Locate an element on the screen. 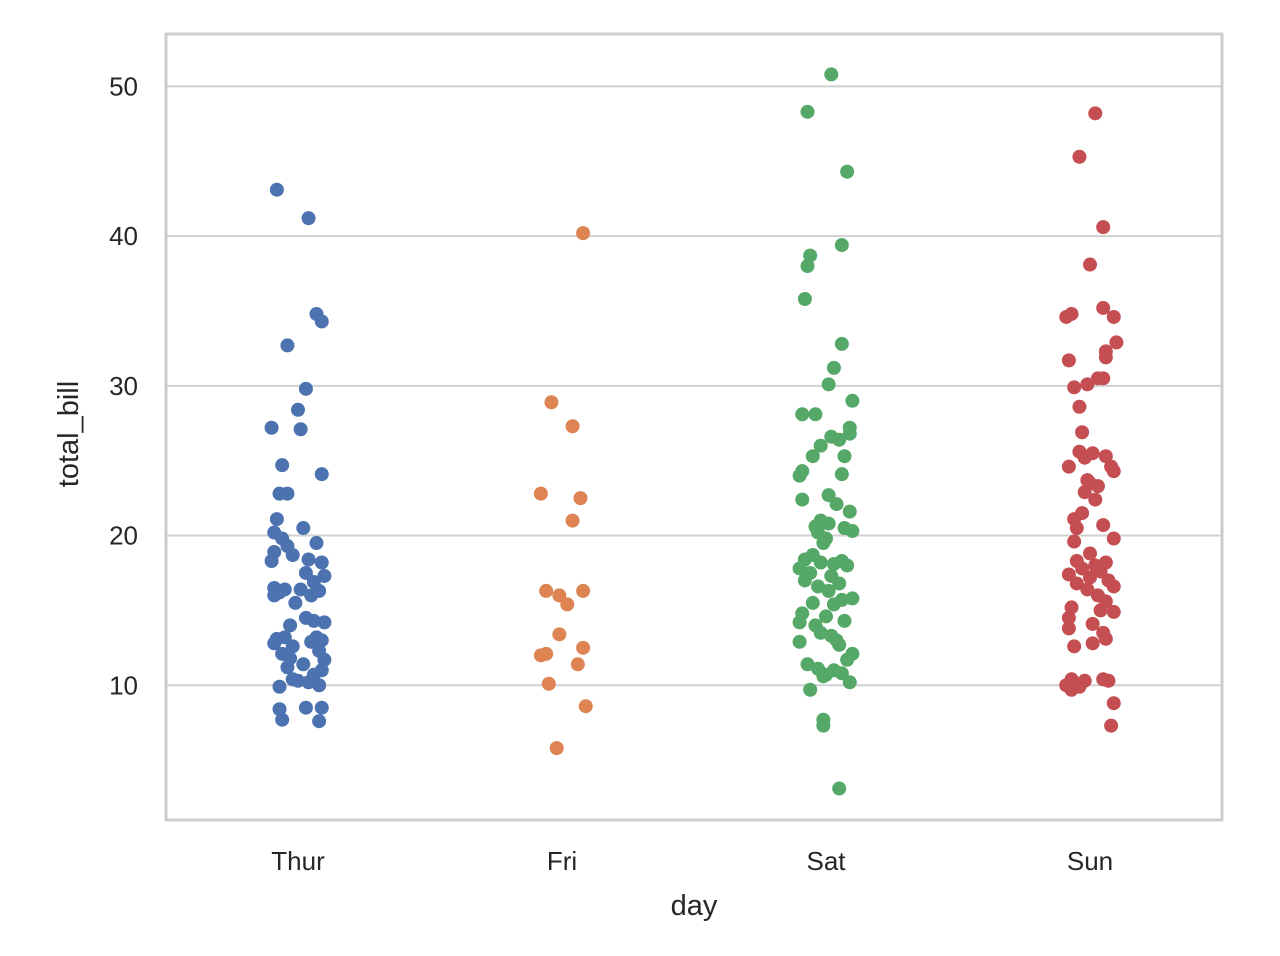 This screenshot has width=1280, height=956. y-tick-label: 20 is located at coordinates (123, 536).